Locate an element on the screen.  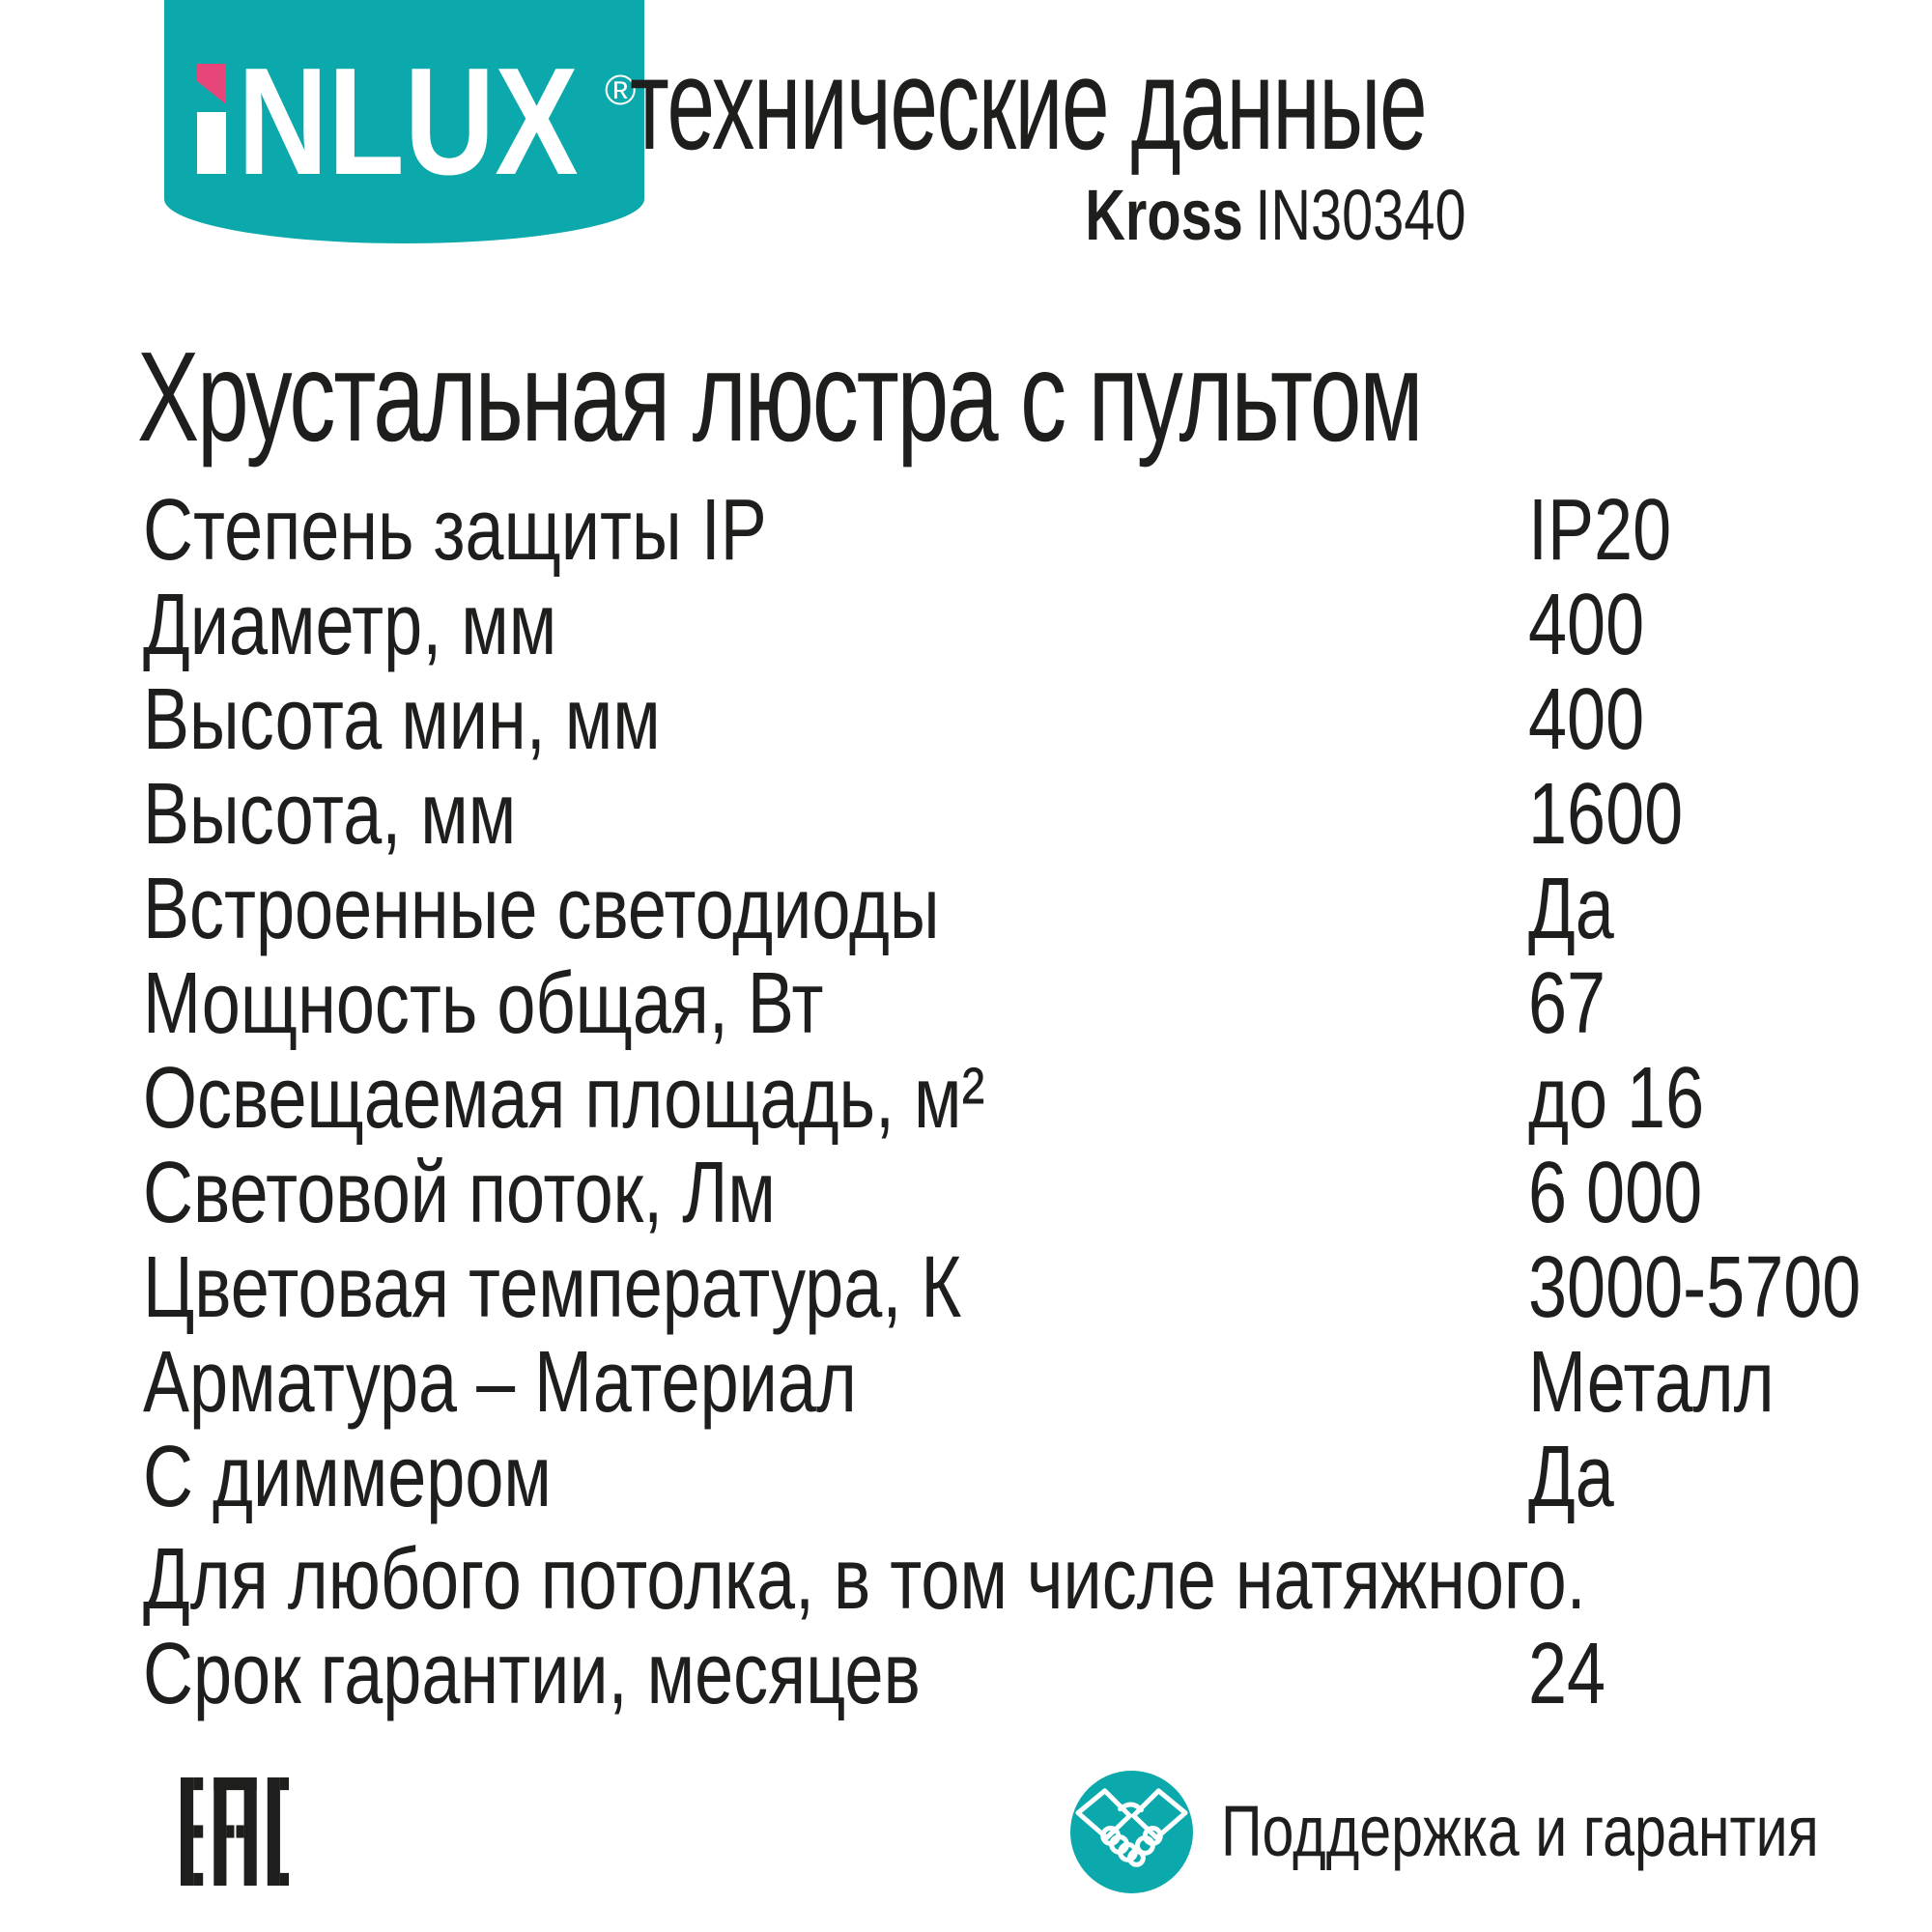
inlux-logo: NLUX ® is located at coordinates (416, 122).